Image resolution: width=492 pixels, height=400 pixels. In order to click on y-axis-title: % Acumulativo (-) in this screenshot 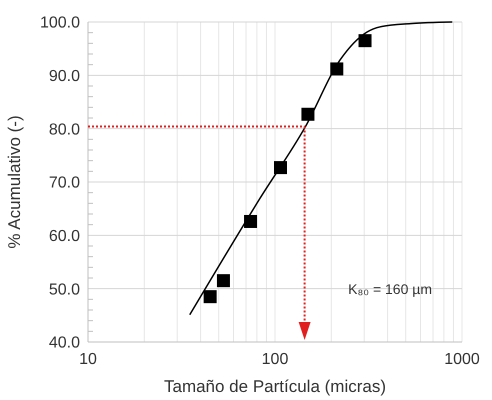, I will do `click(14, 182)`.